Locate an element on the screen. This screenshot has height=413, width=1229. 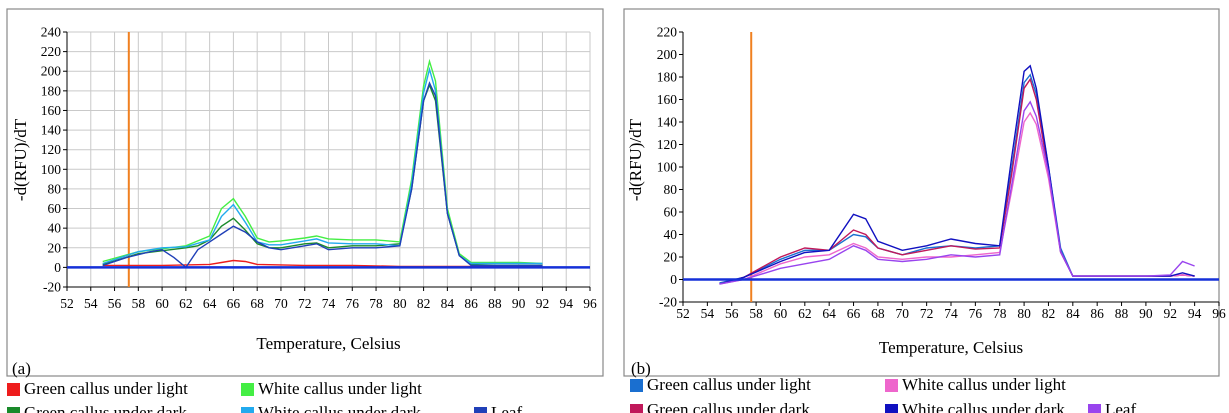
panel-label: (b) is located at coordinates (641, 368).